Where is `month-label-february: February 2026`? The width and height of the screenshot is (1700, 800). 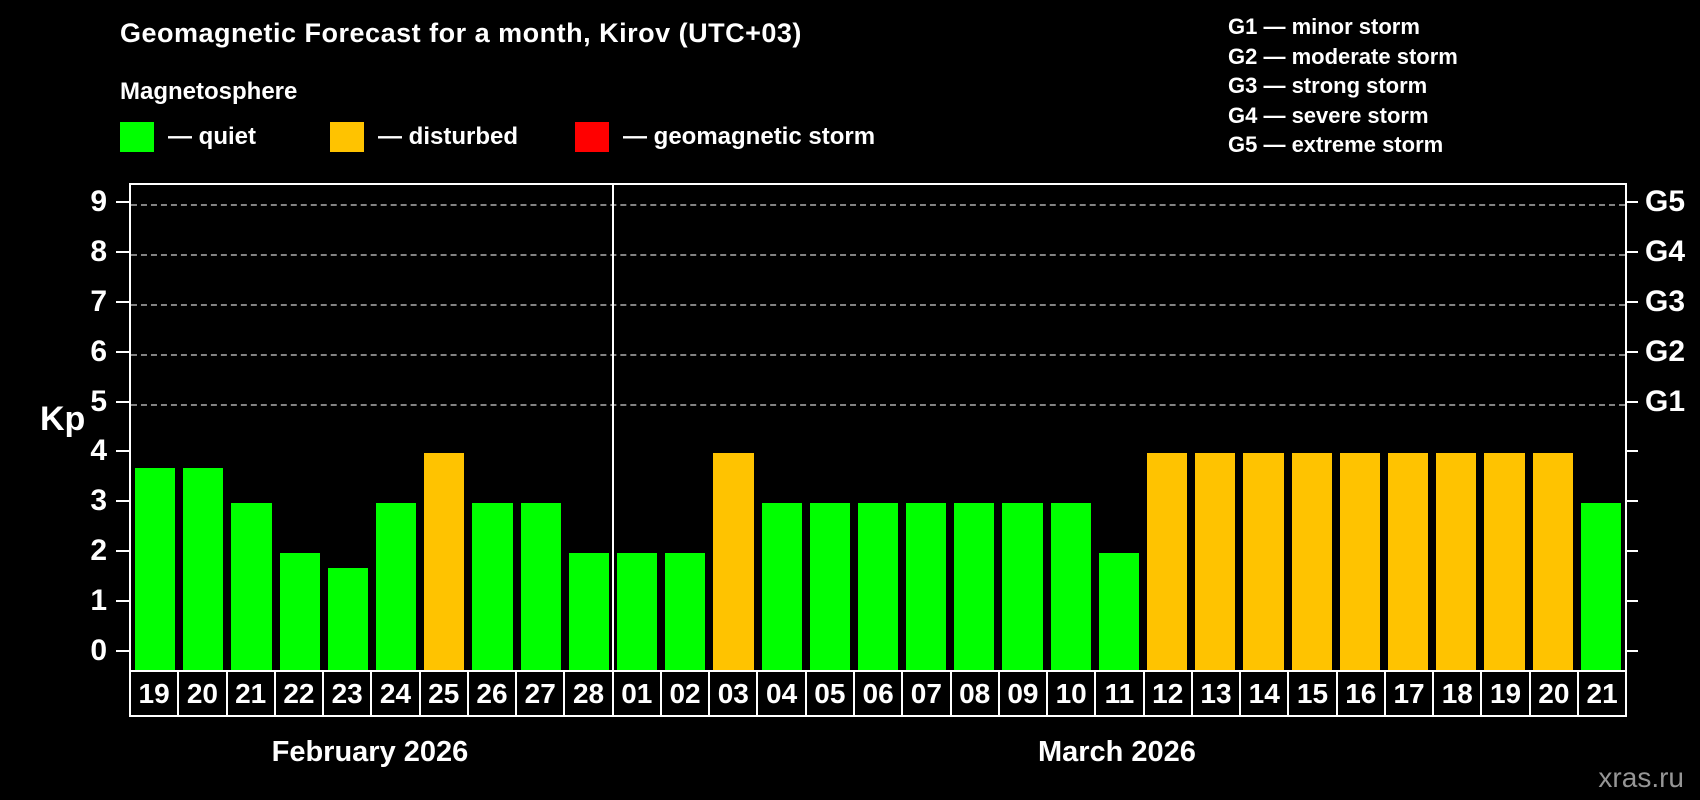
month-label-february: February 2026 is located at coordinates (370, 752).